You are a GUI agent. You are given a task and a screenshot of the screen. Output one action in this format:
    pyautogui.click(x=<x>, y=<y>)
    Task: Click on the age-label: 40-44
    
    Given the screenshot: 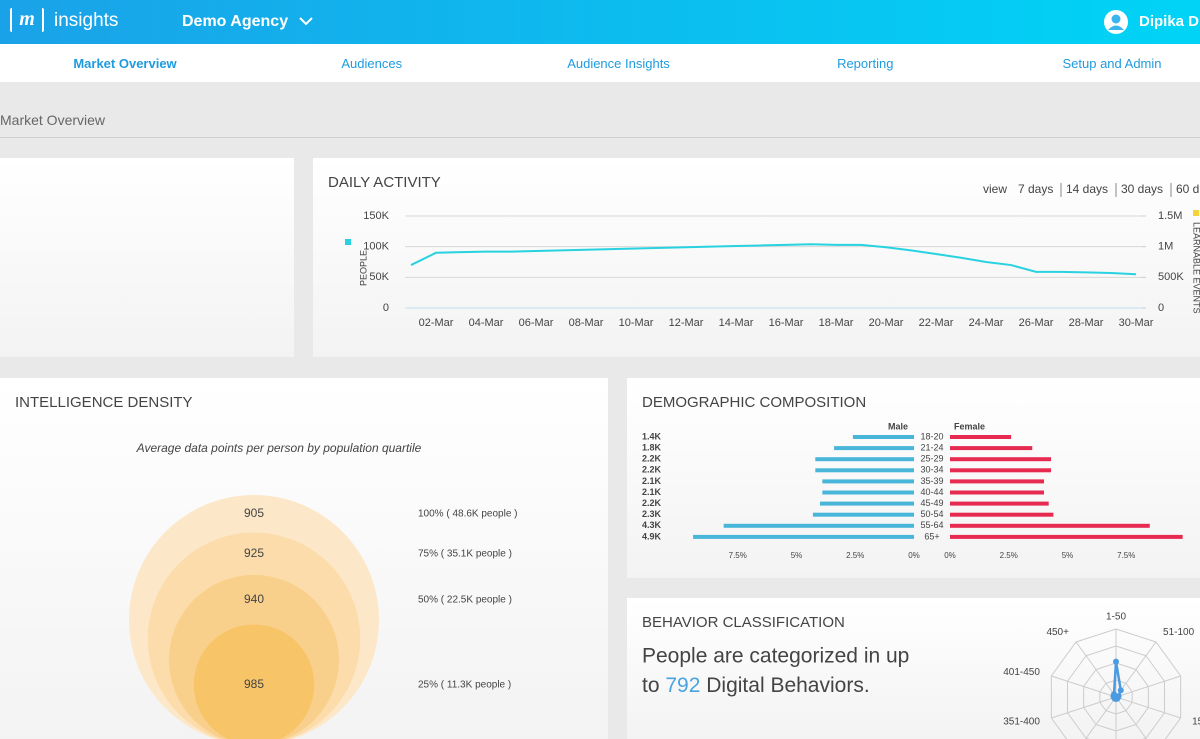 What is the action you would take?
    pyautogui.click(x=931, y=492)
    